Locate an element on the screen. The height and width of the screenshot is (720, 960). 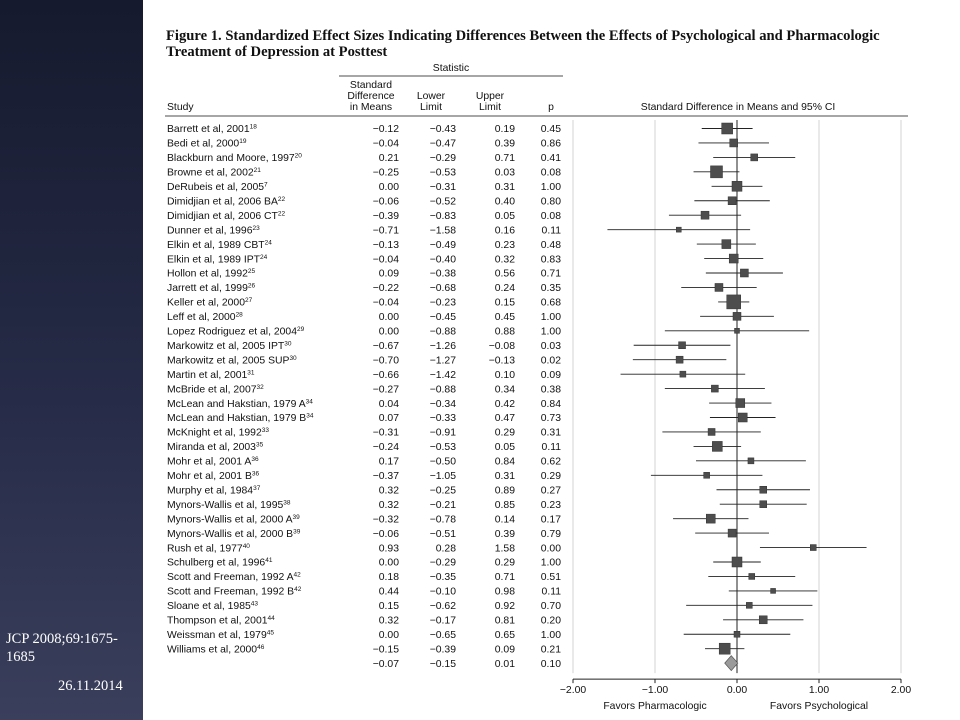
upper-limit-value: 0.09 is located at coordinates (505, 649).